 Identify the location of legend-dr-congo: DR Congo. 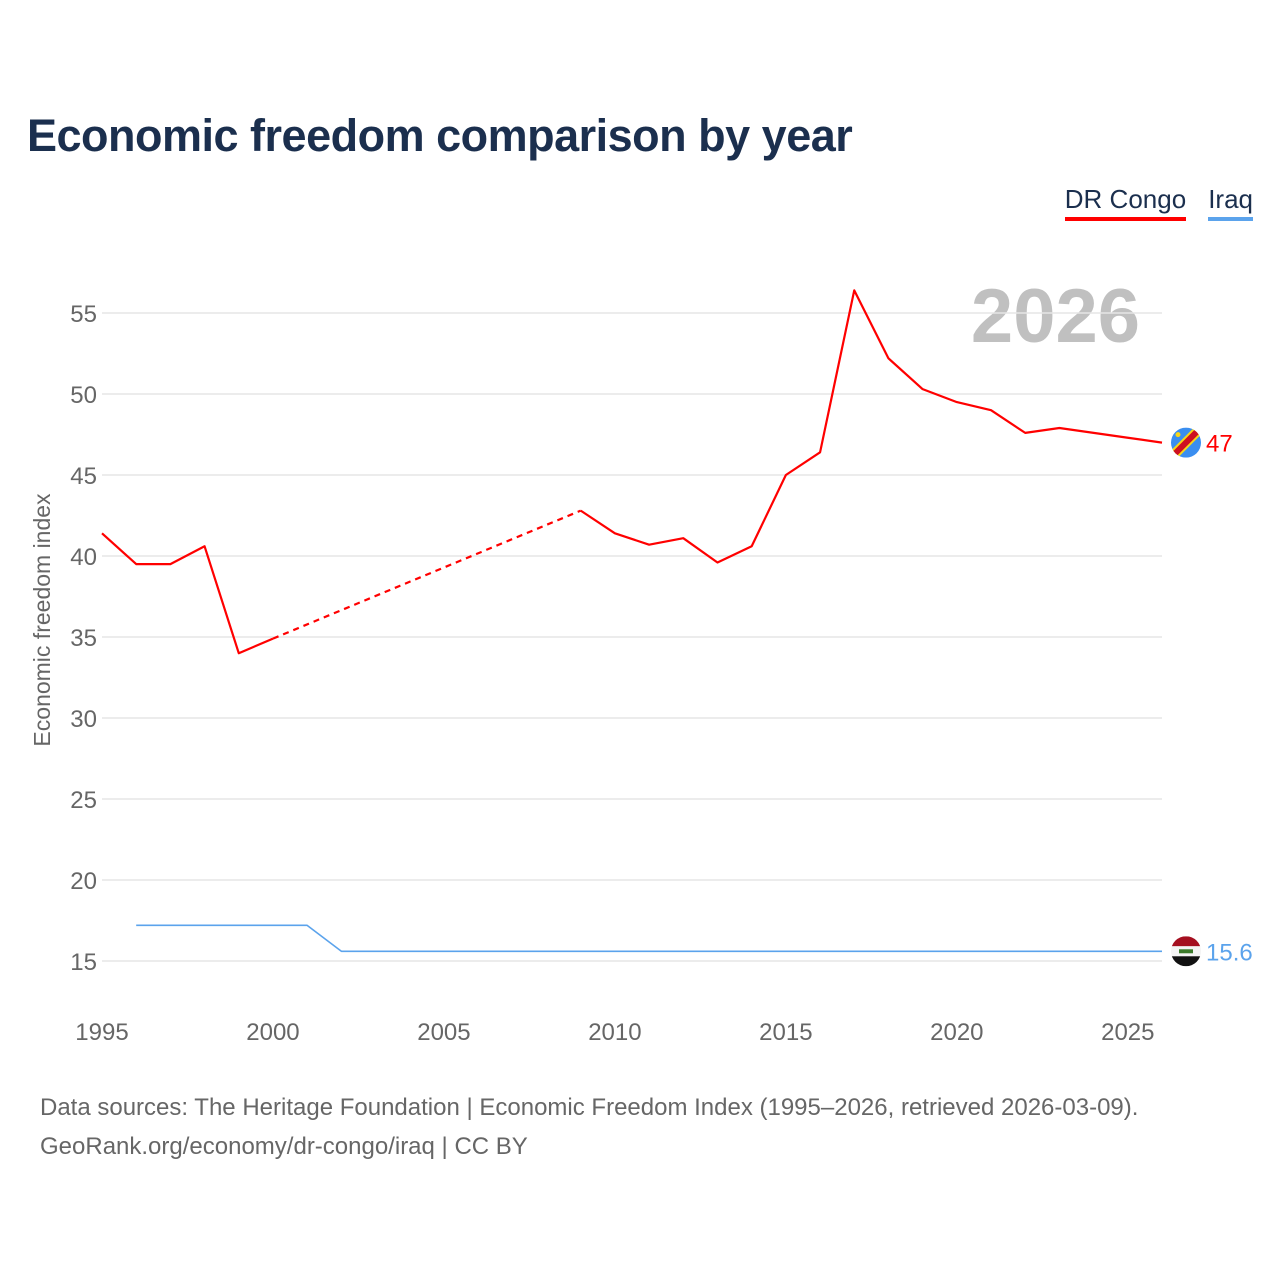
(1125, 202).